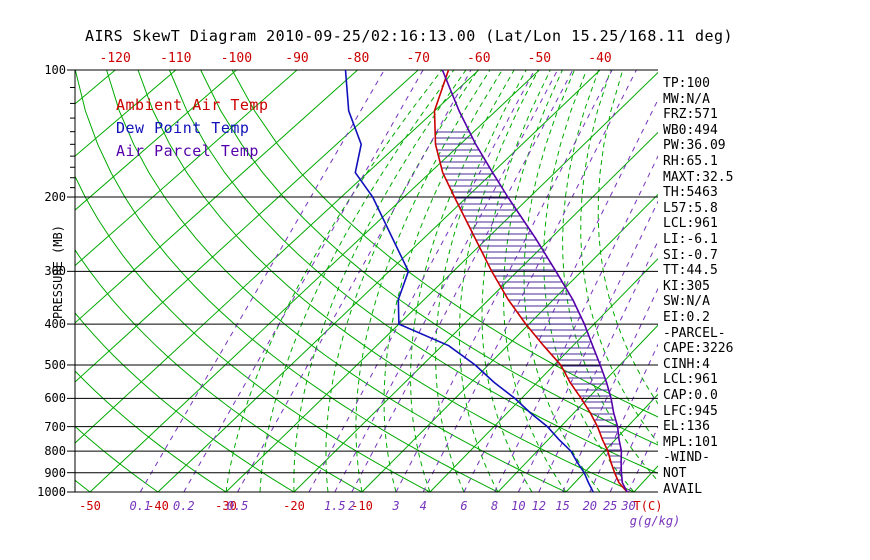 Image resolution: width=870 pixels, height=560 pixels. I want to click on pressure-axis-label: PRESSURE (MB), so click(58, 272).